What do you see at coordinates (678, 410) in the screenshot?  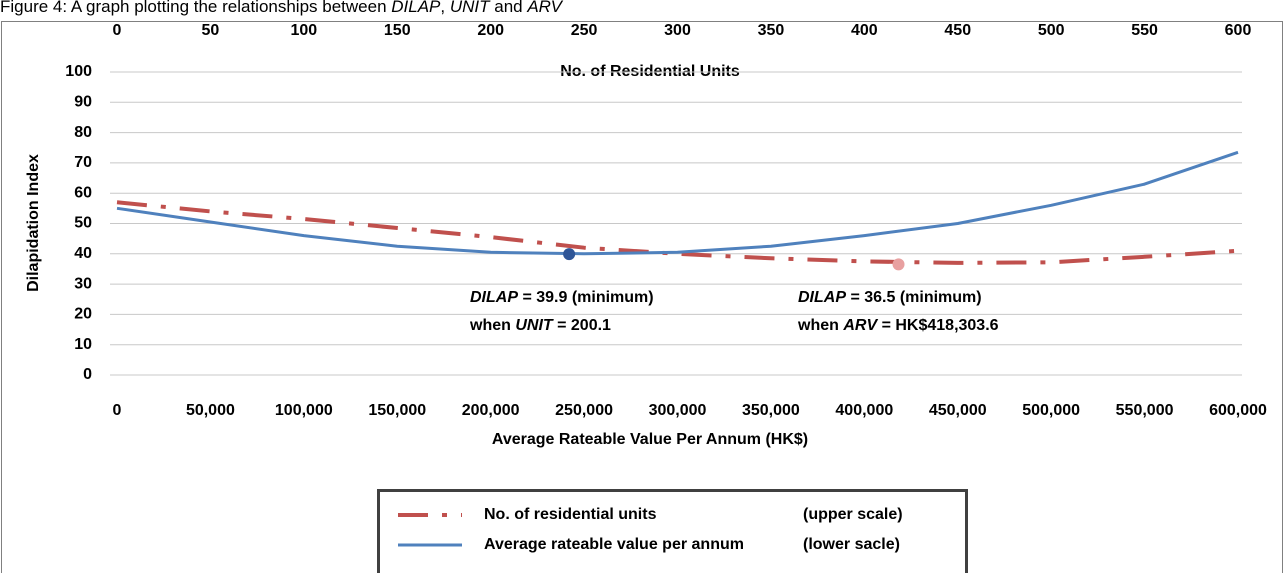 I see `x-tick-label: 300,000` at bounding box center [678, 410].